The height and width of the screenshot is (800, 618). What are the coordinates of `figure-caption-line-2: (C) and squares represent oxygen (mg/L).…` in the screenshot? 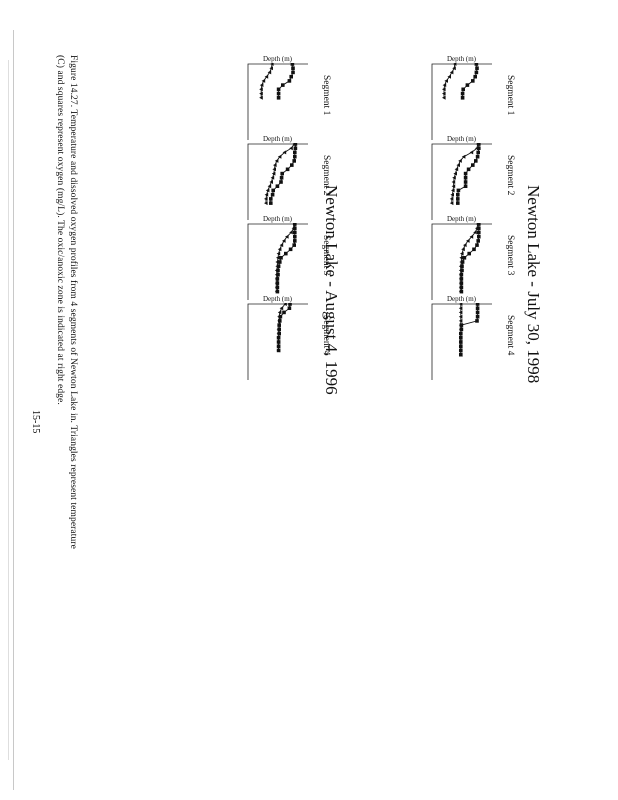 It's located at (60, 230).